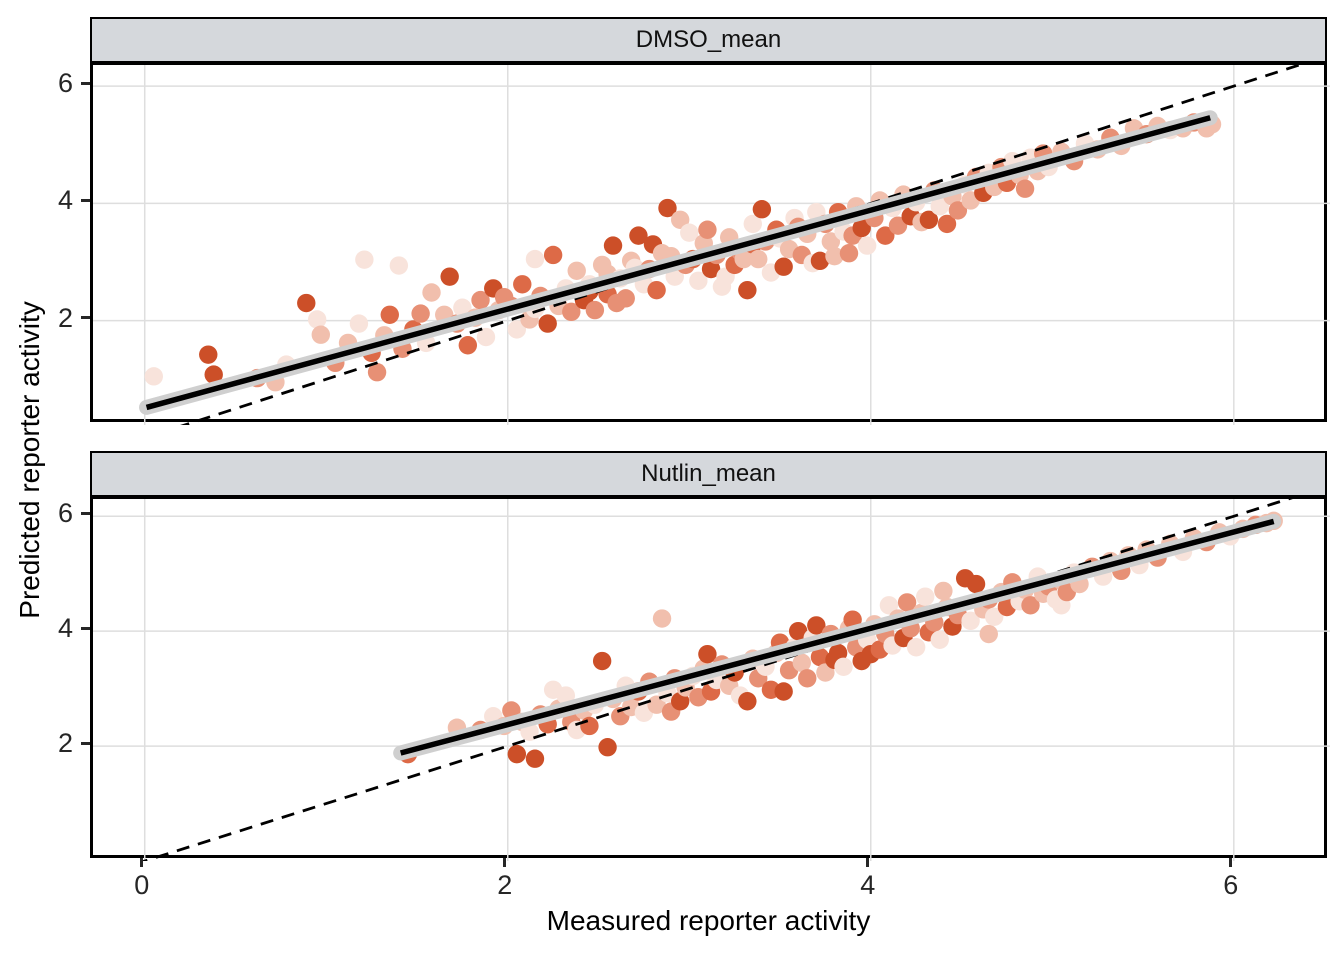 Image resolution: width=1344 pixels, height=960 pixels. I want to click on x-axis-title: Measured reporter activity, so click(708, 920).